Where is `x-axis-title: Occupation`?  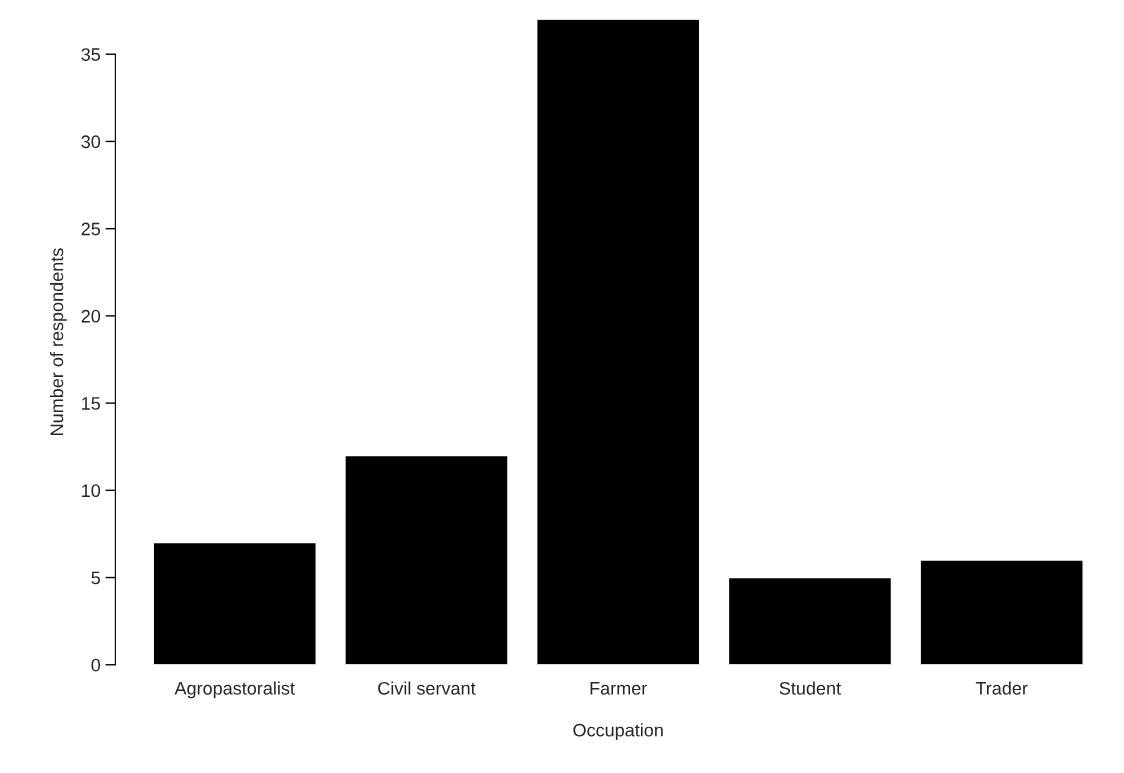 x-axis-title: Occupation is located at coordinates (618, 732).